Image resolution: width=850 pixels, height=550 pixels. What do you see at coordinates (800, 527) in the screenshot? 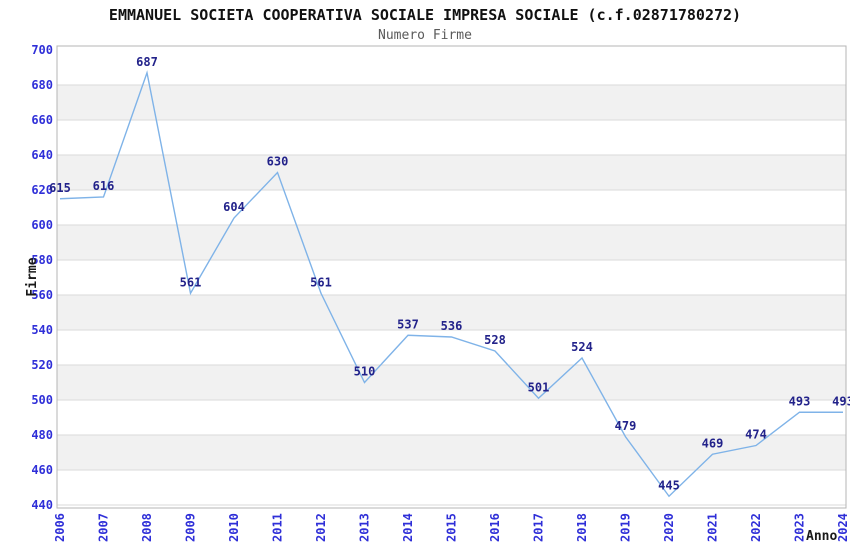
I see `x-tick-label: 2023` at bounding box center [800, 527].